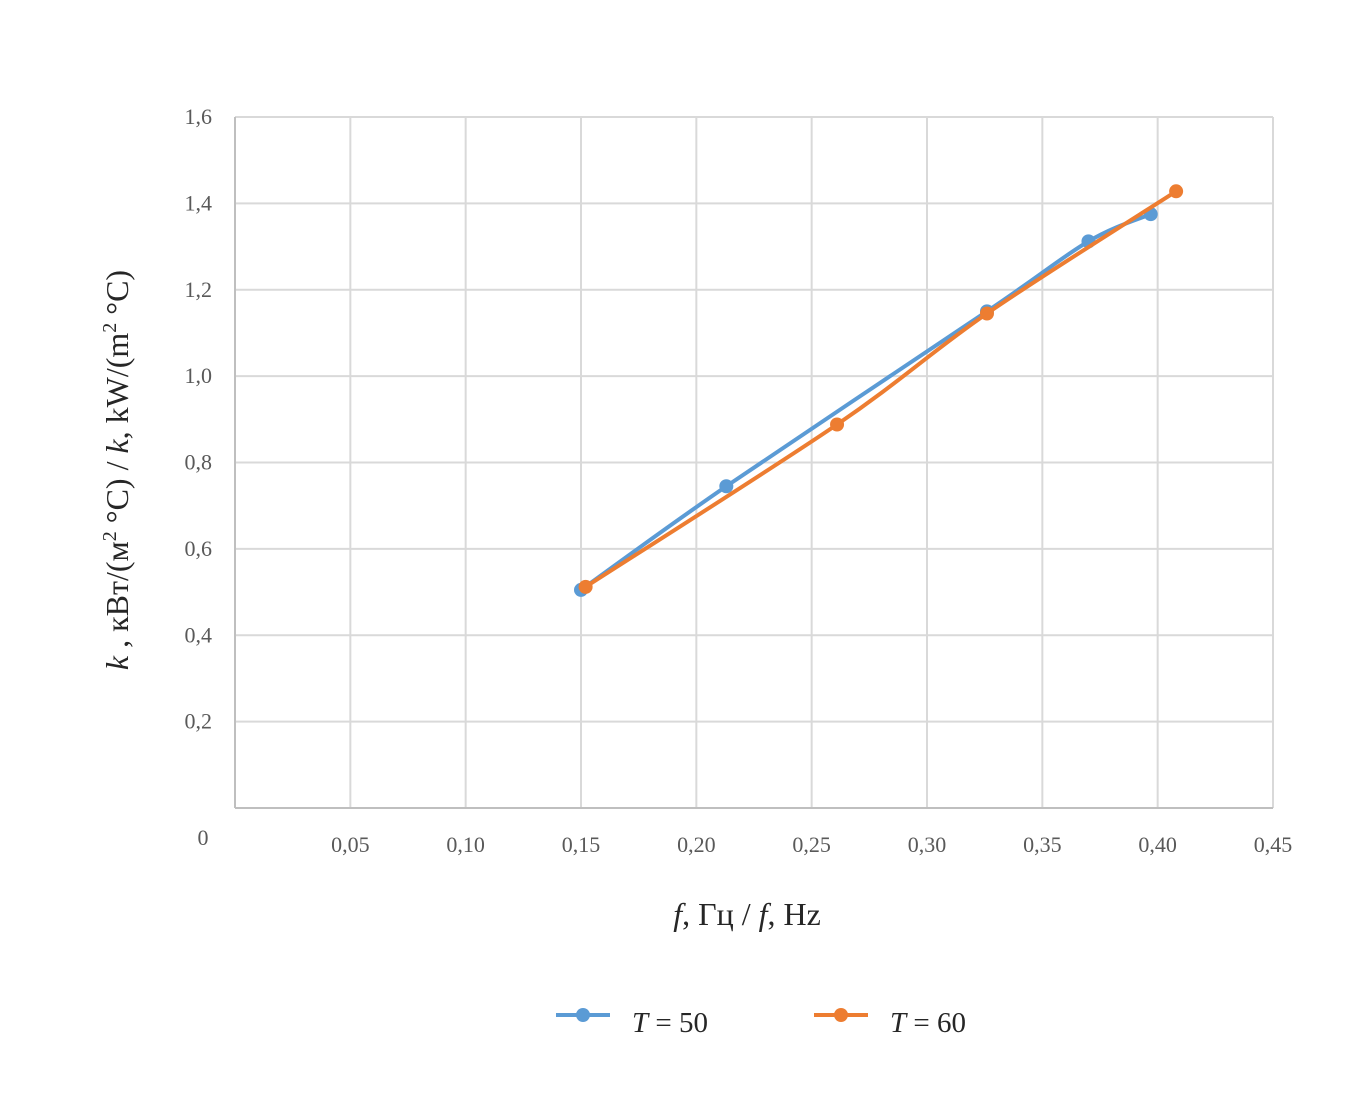 This screenshot has height=1108, width=1355. I want to click on y-axis-title-text3: , kW/(m, so click(117, 386).